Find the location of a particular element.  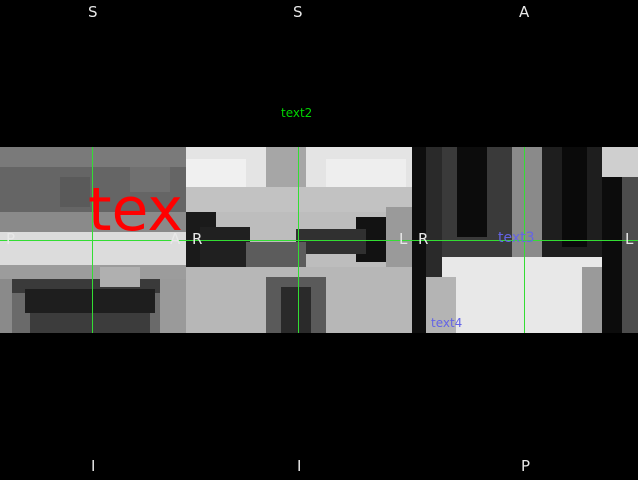

coronal-crosshair-horizontal is located at coordinates (299, 240).